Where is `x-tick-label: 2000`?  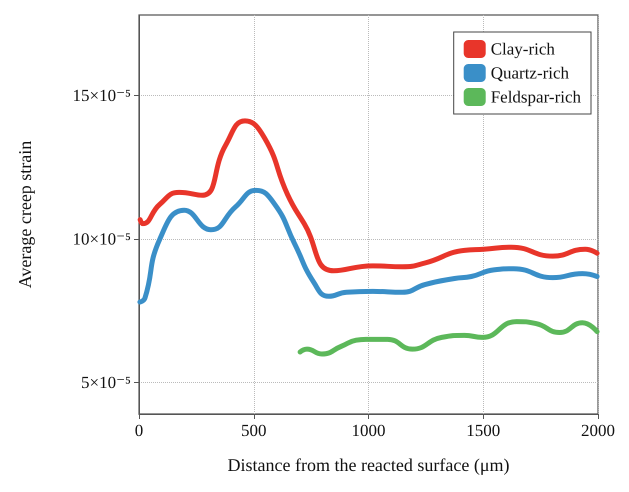
x-tick-label: 2000 is located at coordinates (598, 430).